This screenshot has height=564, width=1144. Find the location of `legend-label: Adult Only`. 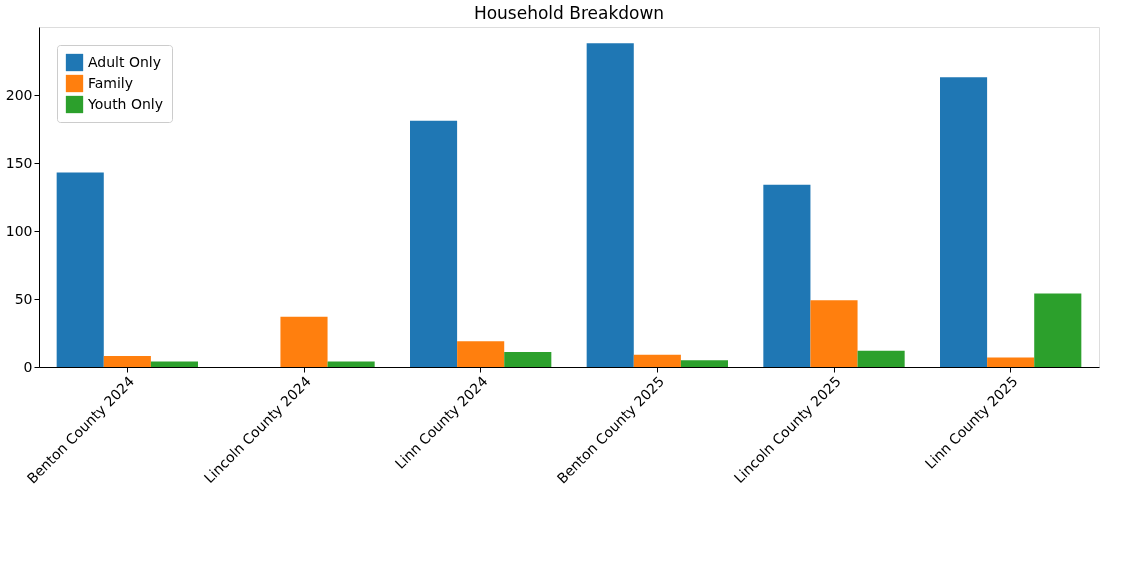

legend-label: Adult Only is located at coordinates (124, 61).